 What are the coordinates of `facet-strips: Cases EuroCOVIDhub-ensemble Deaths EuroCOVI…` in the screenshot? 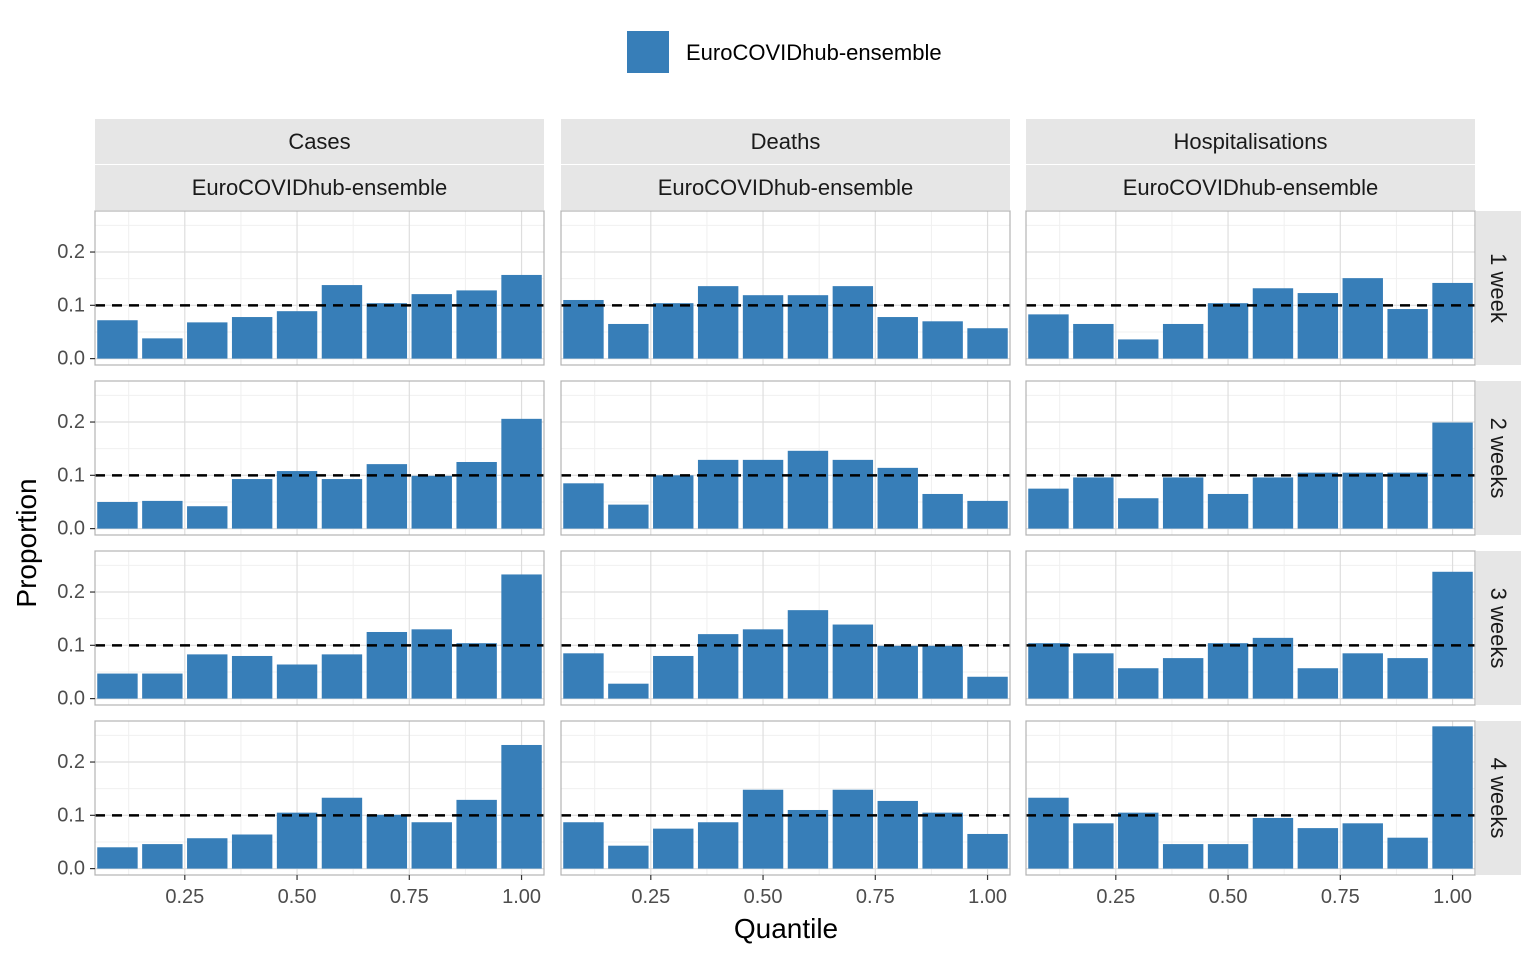 It's located at (785, 164).